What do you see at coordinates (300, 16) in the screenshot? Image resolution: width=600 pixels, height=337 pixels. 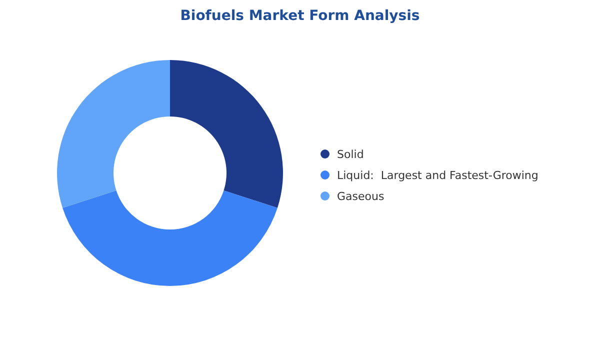 I see `chart-title: Biofuels Market Form Analysis` at bounding box center [300, 16].